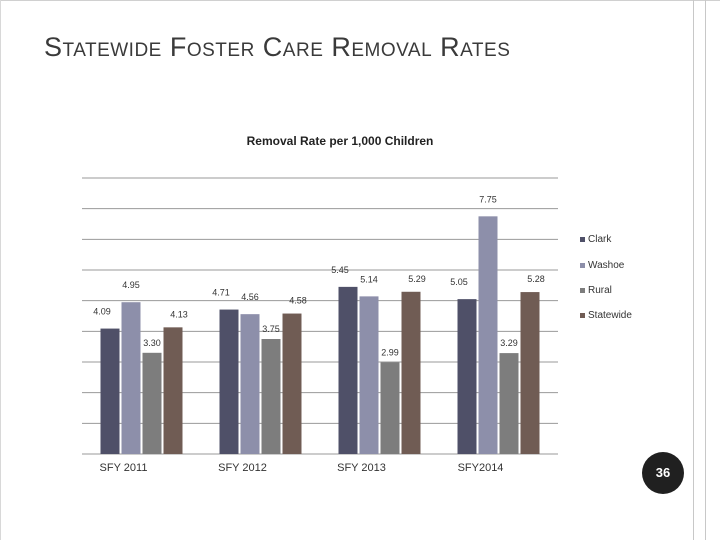 This screenshot has width=720, height=540. Describe the element at coordinates (536, 279) in the screenshot. I see `data-label: 5.28` at that location.